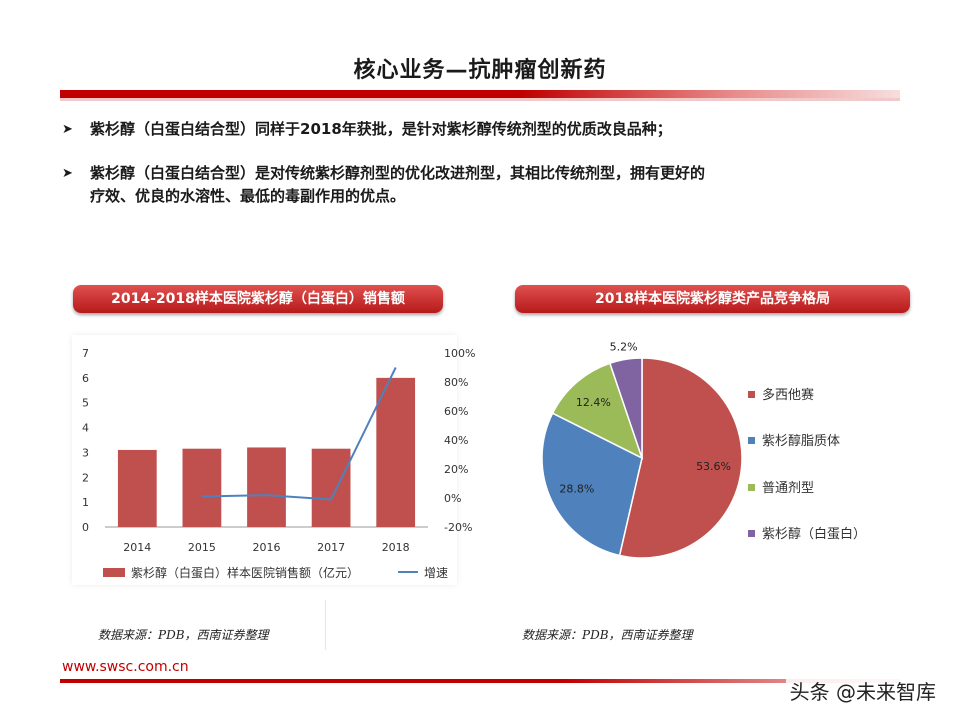 The width and height of the screenshot is (960, 720). What do you see at coordinates (713, 466) in the screenshot?
I see `pie-data-label: 53.6%` at bounding box center [713, 466].